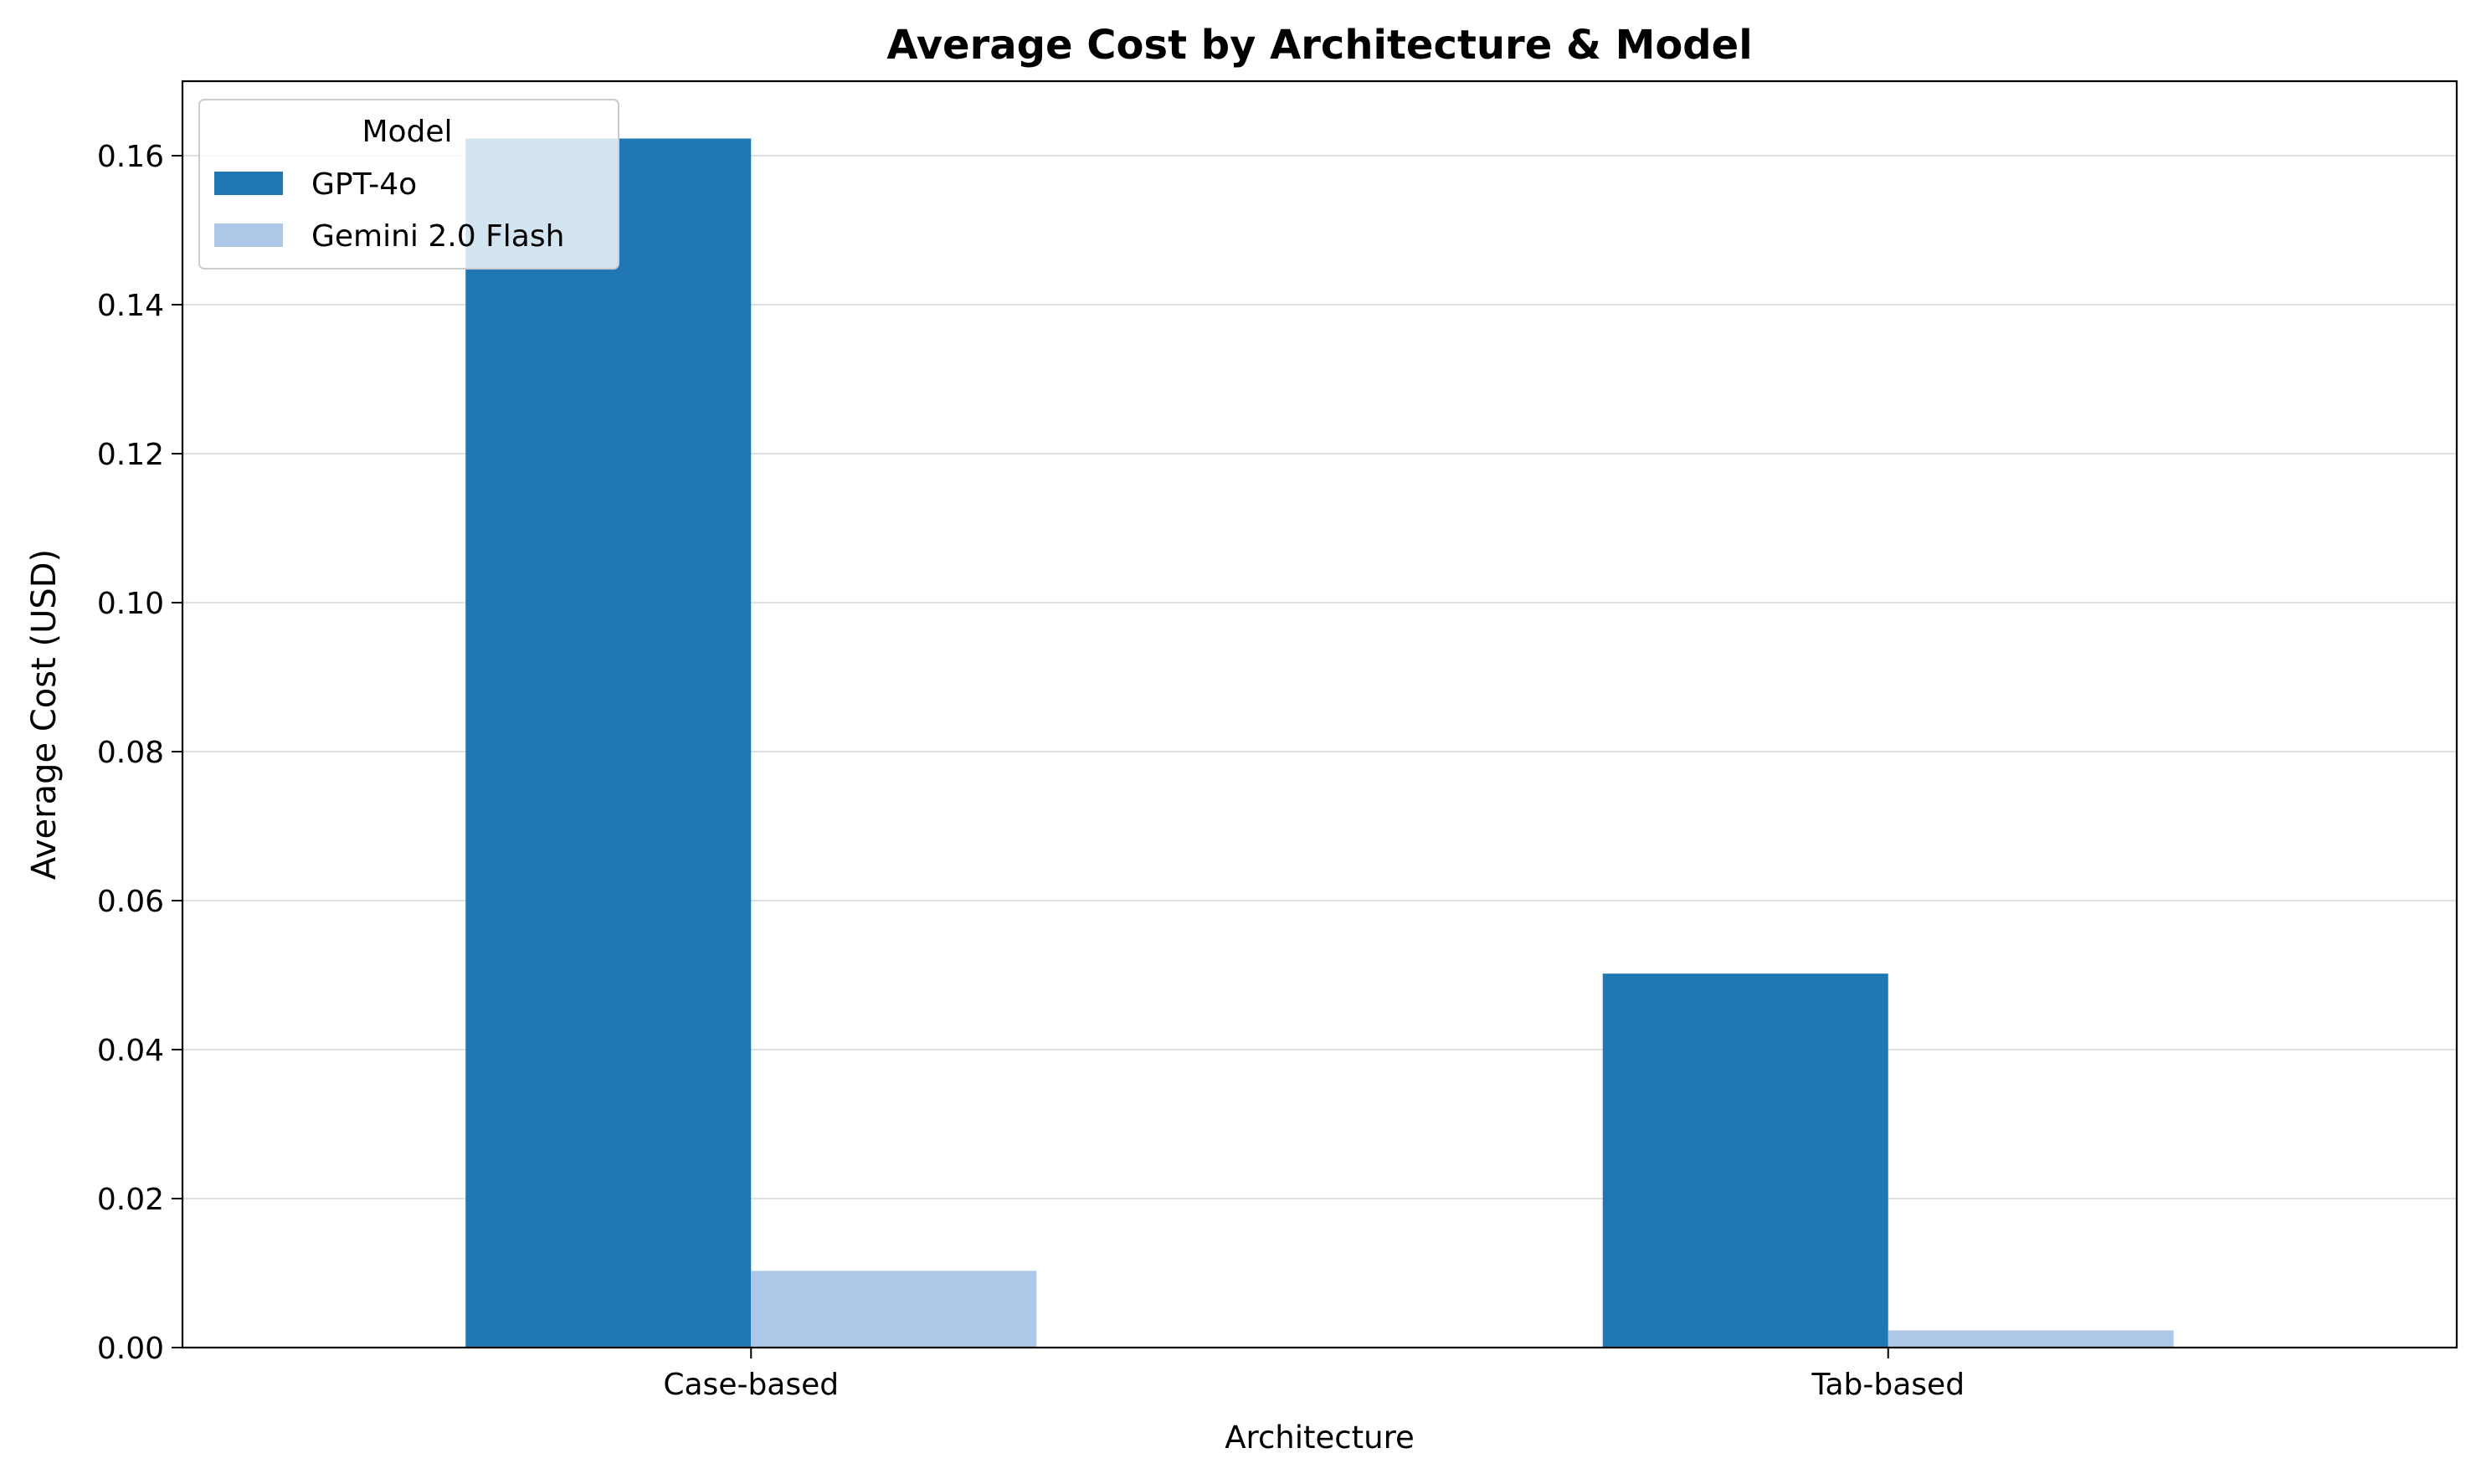 The image size is (2481, 1484). Describe the element at coordinates (364, 184) in the screenshot. I see `legend-label: GPT-4o` at that location.